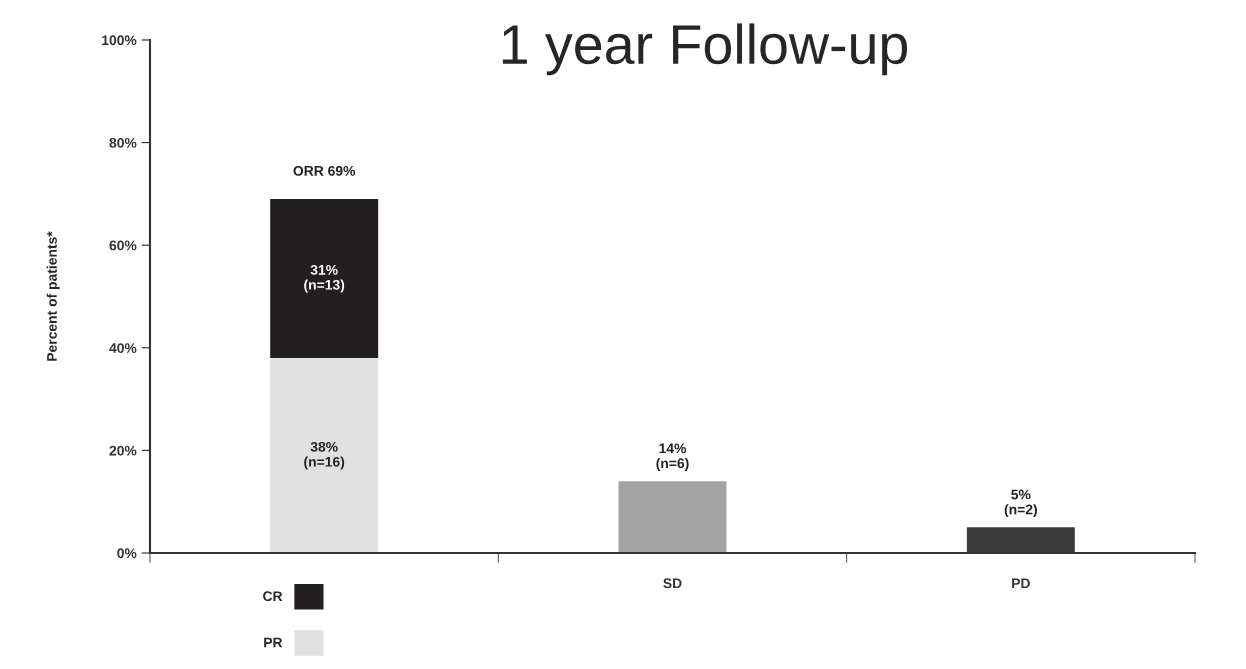 This screenshot has width=1246, height=669. I want to click on data-label: 31% (n=13), so click(324, 278).